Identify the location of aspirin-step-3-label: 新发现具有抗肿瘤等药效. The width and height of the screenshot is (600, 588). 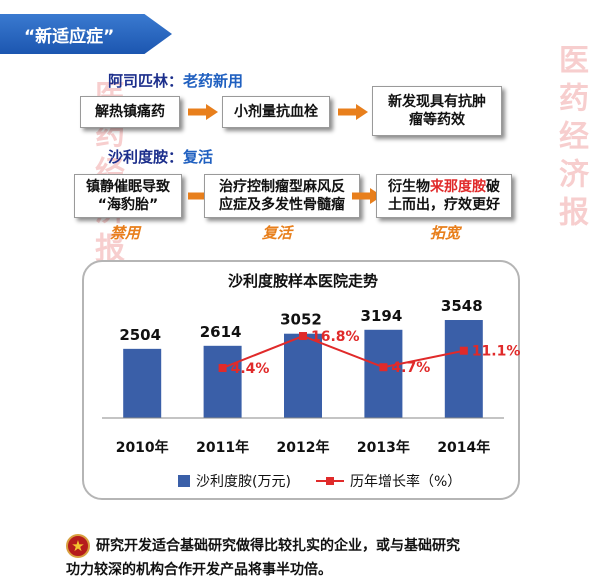
(437, 110).